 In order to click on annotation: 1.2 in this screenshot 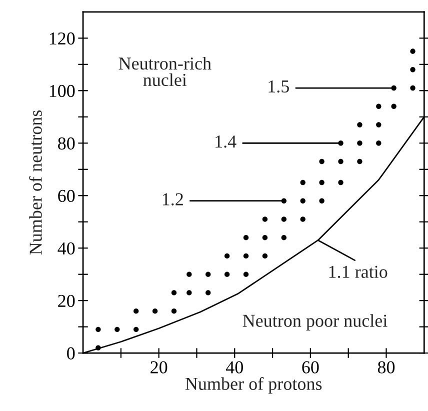, I will do `click(172, 199)`.